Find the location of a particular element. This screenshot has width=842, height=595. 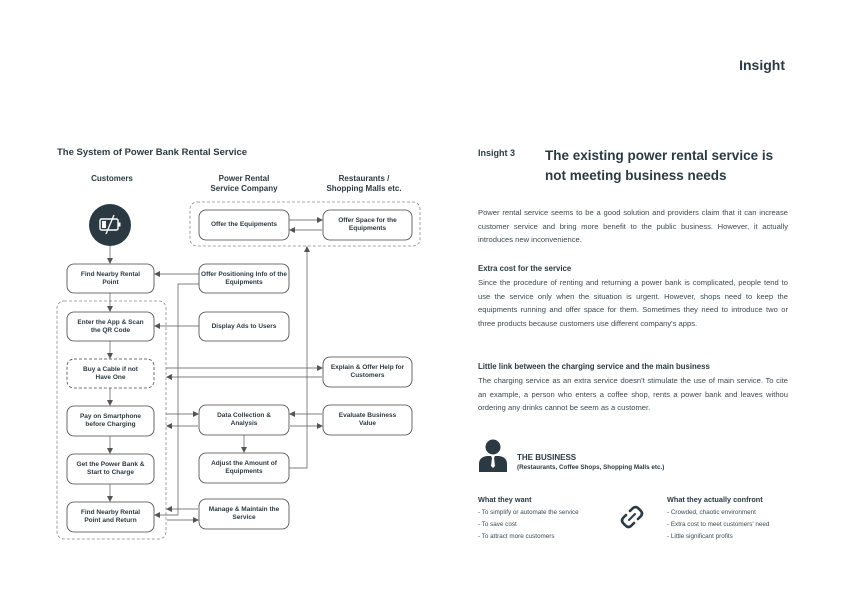

node-box-offer-positioning is located at coordinates (244, 278).